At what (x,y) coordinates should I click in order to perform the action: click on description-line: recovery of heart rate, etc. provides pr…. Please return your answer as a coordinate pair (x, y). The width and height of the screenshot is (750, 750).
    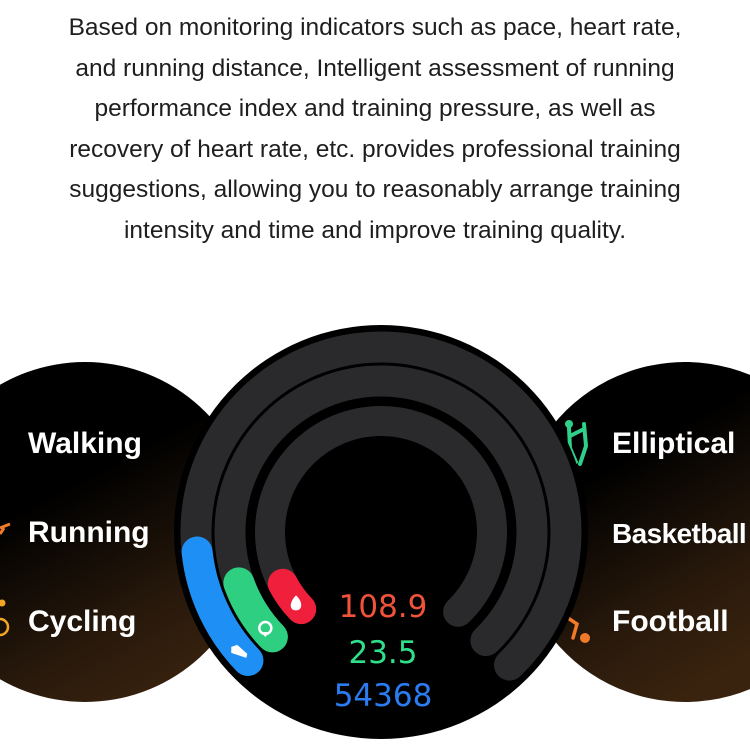
    Looking at the image, I should click on (375, 149).